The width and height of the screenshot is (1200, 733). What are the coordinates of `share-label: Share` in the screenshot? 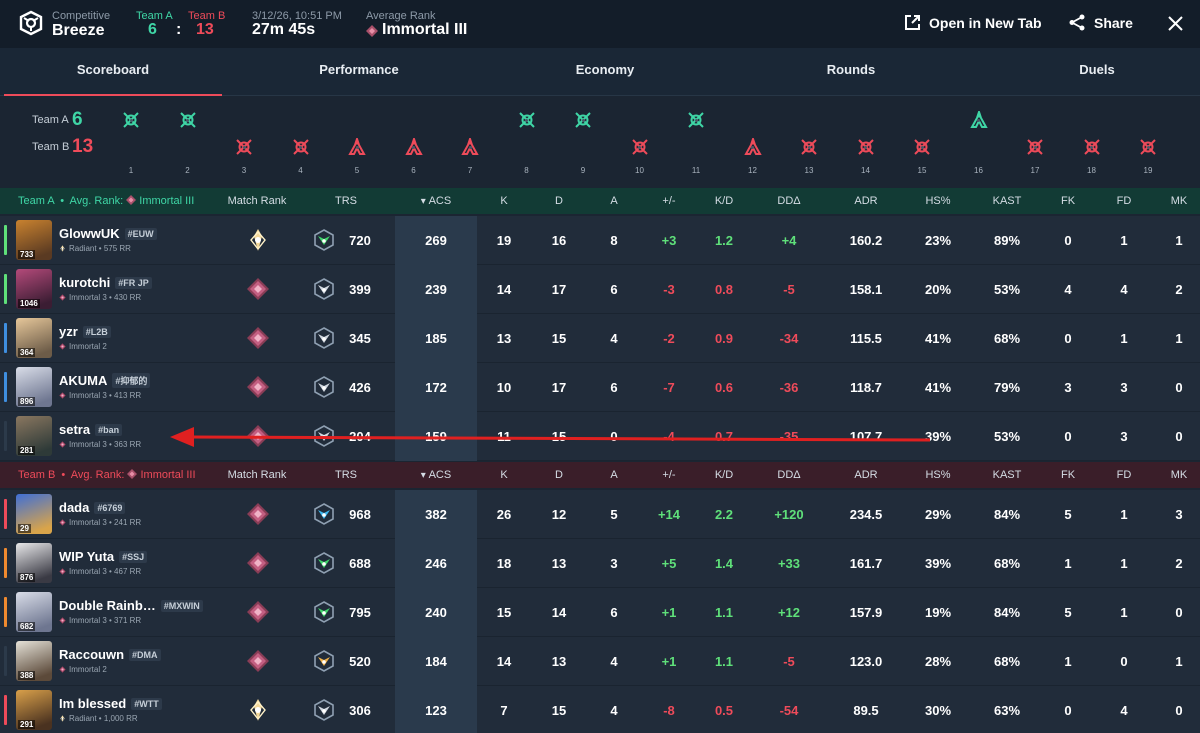 It's located at (1113, 22).